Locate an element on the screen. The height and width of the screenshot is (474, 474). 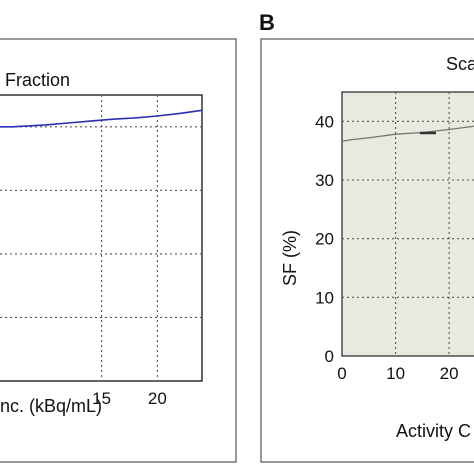
panel-a-x-tick-label: 15 is located at coordinates (101, 398).